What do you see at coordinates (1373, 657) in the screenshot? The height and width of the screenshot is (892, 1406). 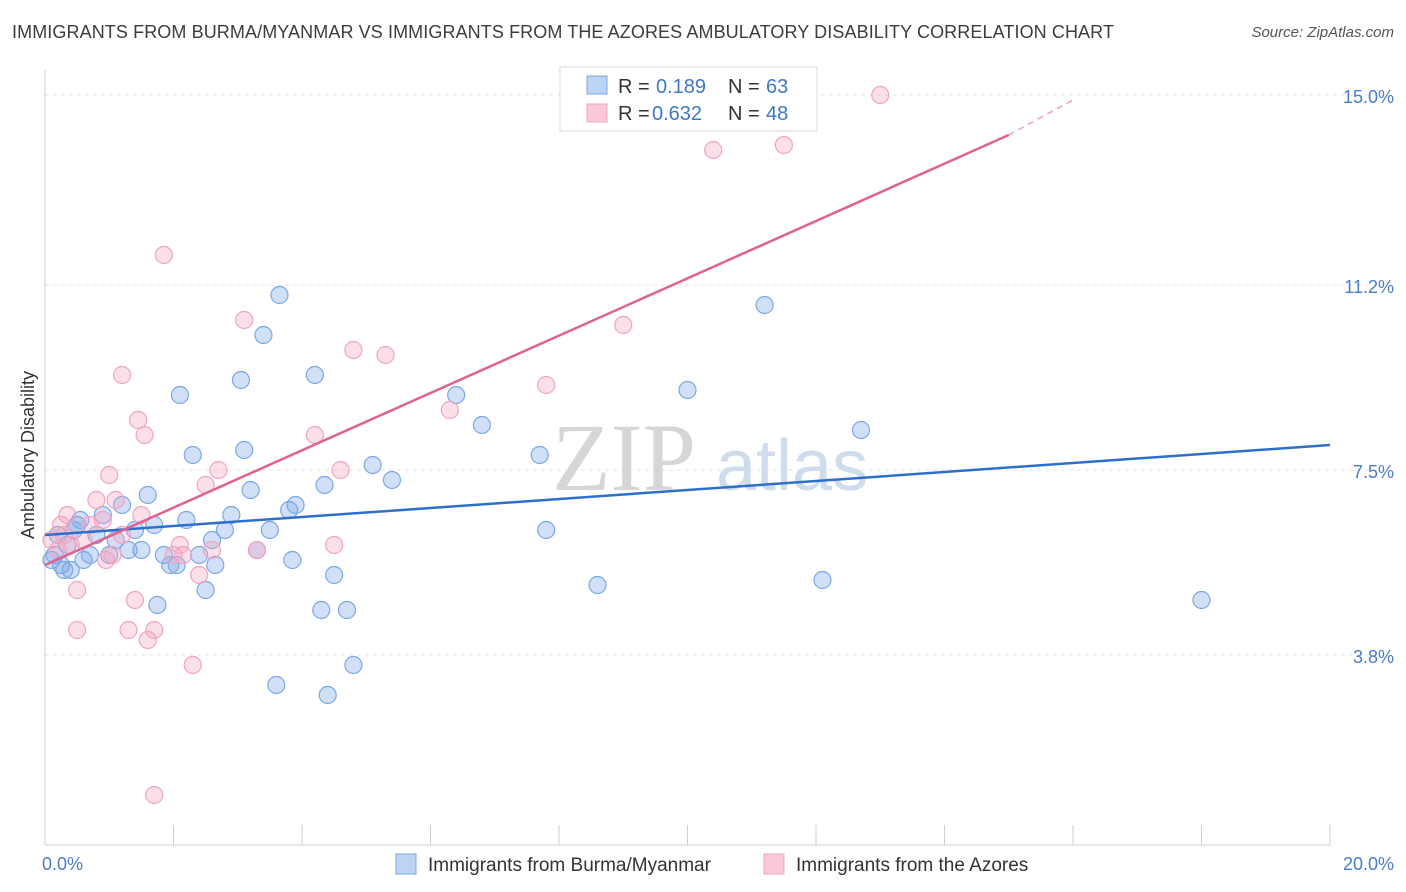 I see `y-tick-label: 3.8%` at bounding box center [1373, 657].